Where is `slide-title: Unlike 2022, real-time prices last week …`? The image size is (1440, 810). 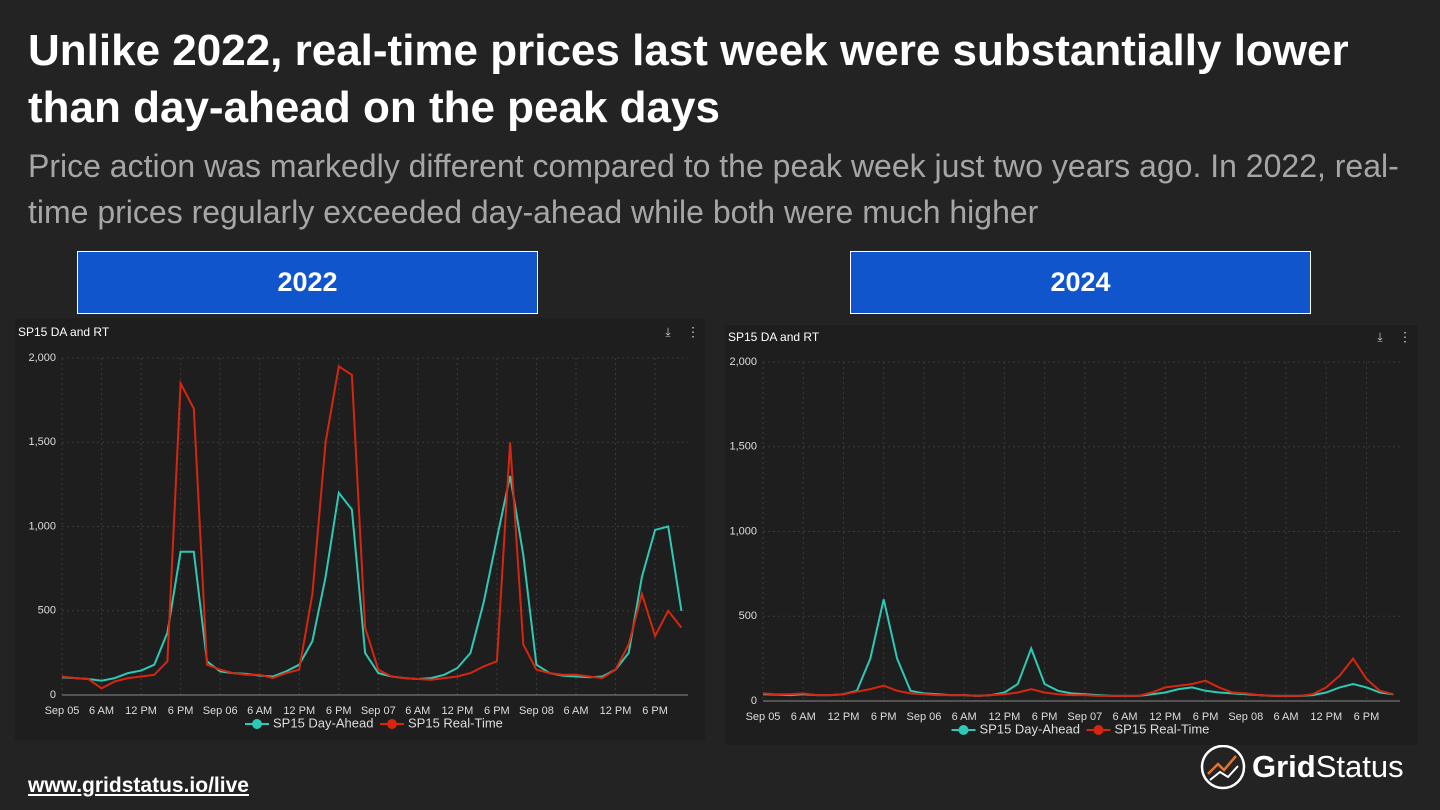 slide-title: Unlike 2022, real-time prices last week … is located at coordinates (688, 79).